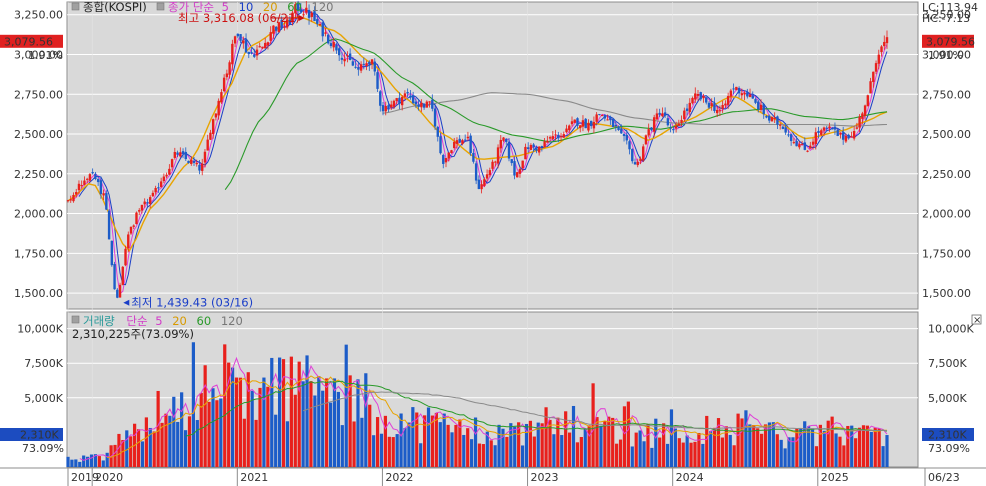 This screenshot has width=986, height=486. Describe the element at coordinates (946, 94) in the screenshot. I see `price-y-tick-right: 2,750.00` at that location.